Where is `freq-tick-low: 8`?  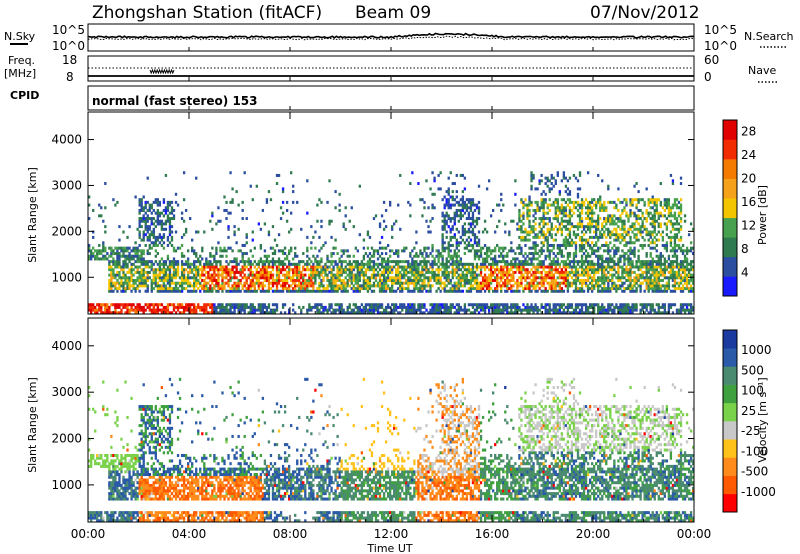 freq-tick-low: 8 is located at coordinates (70, 77).